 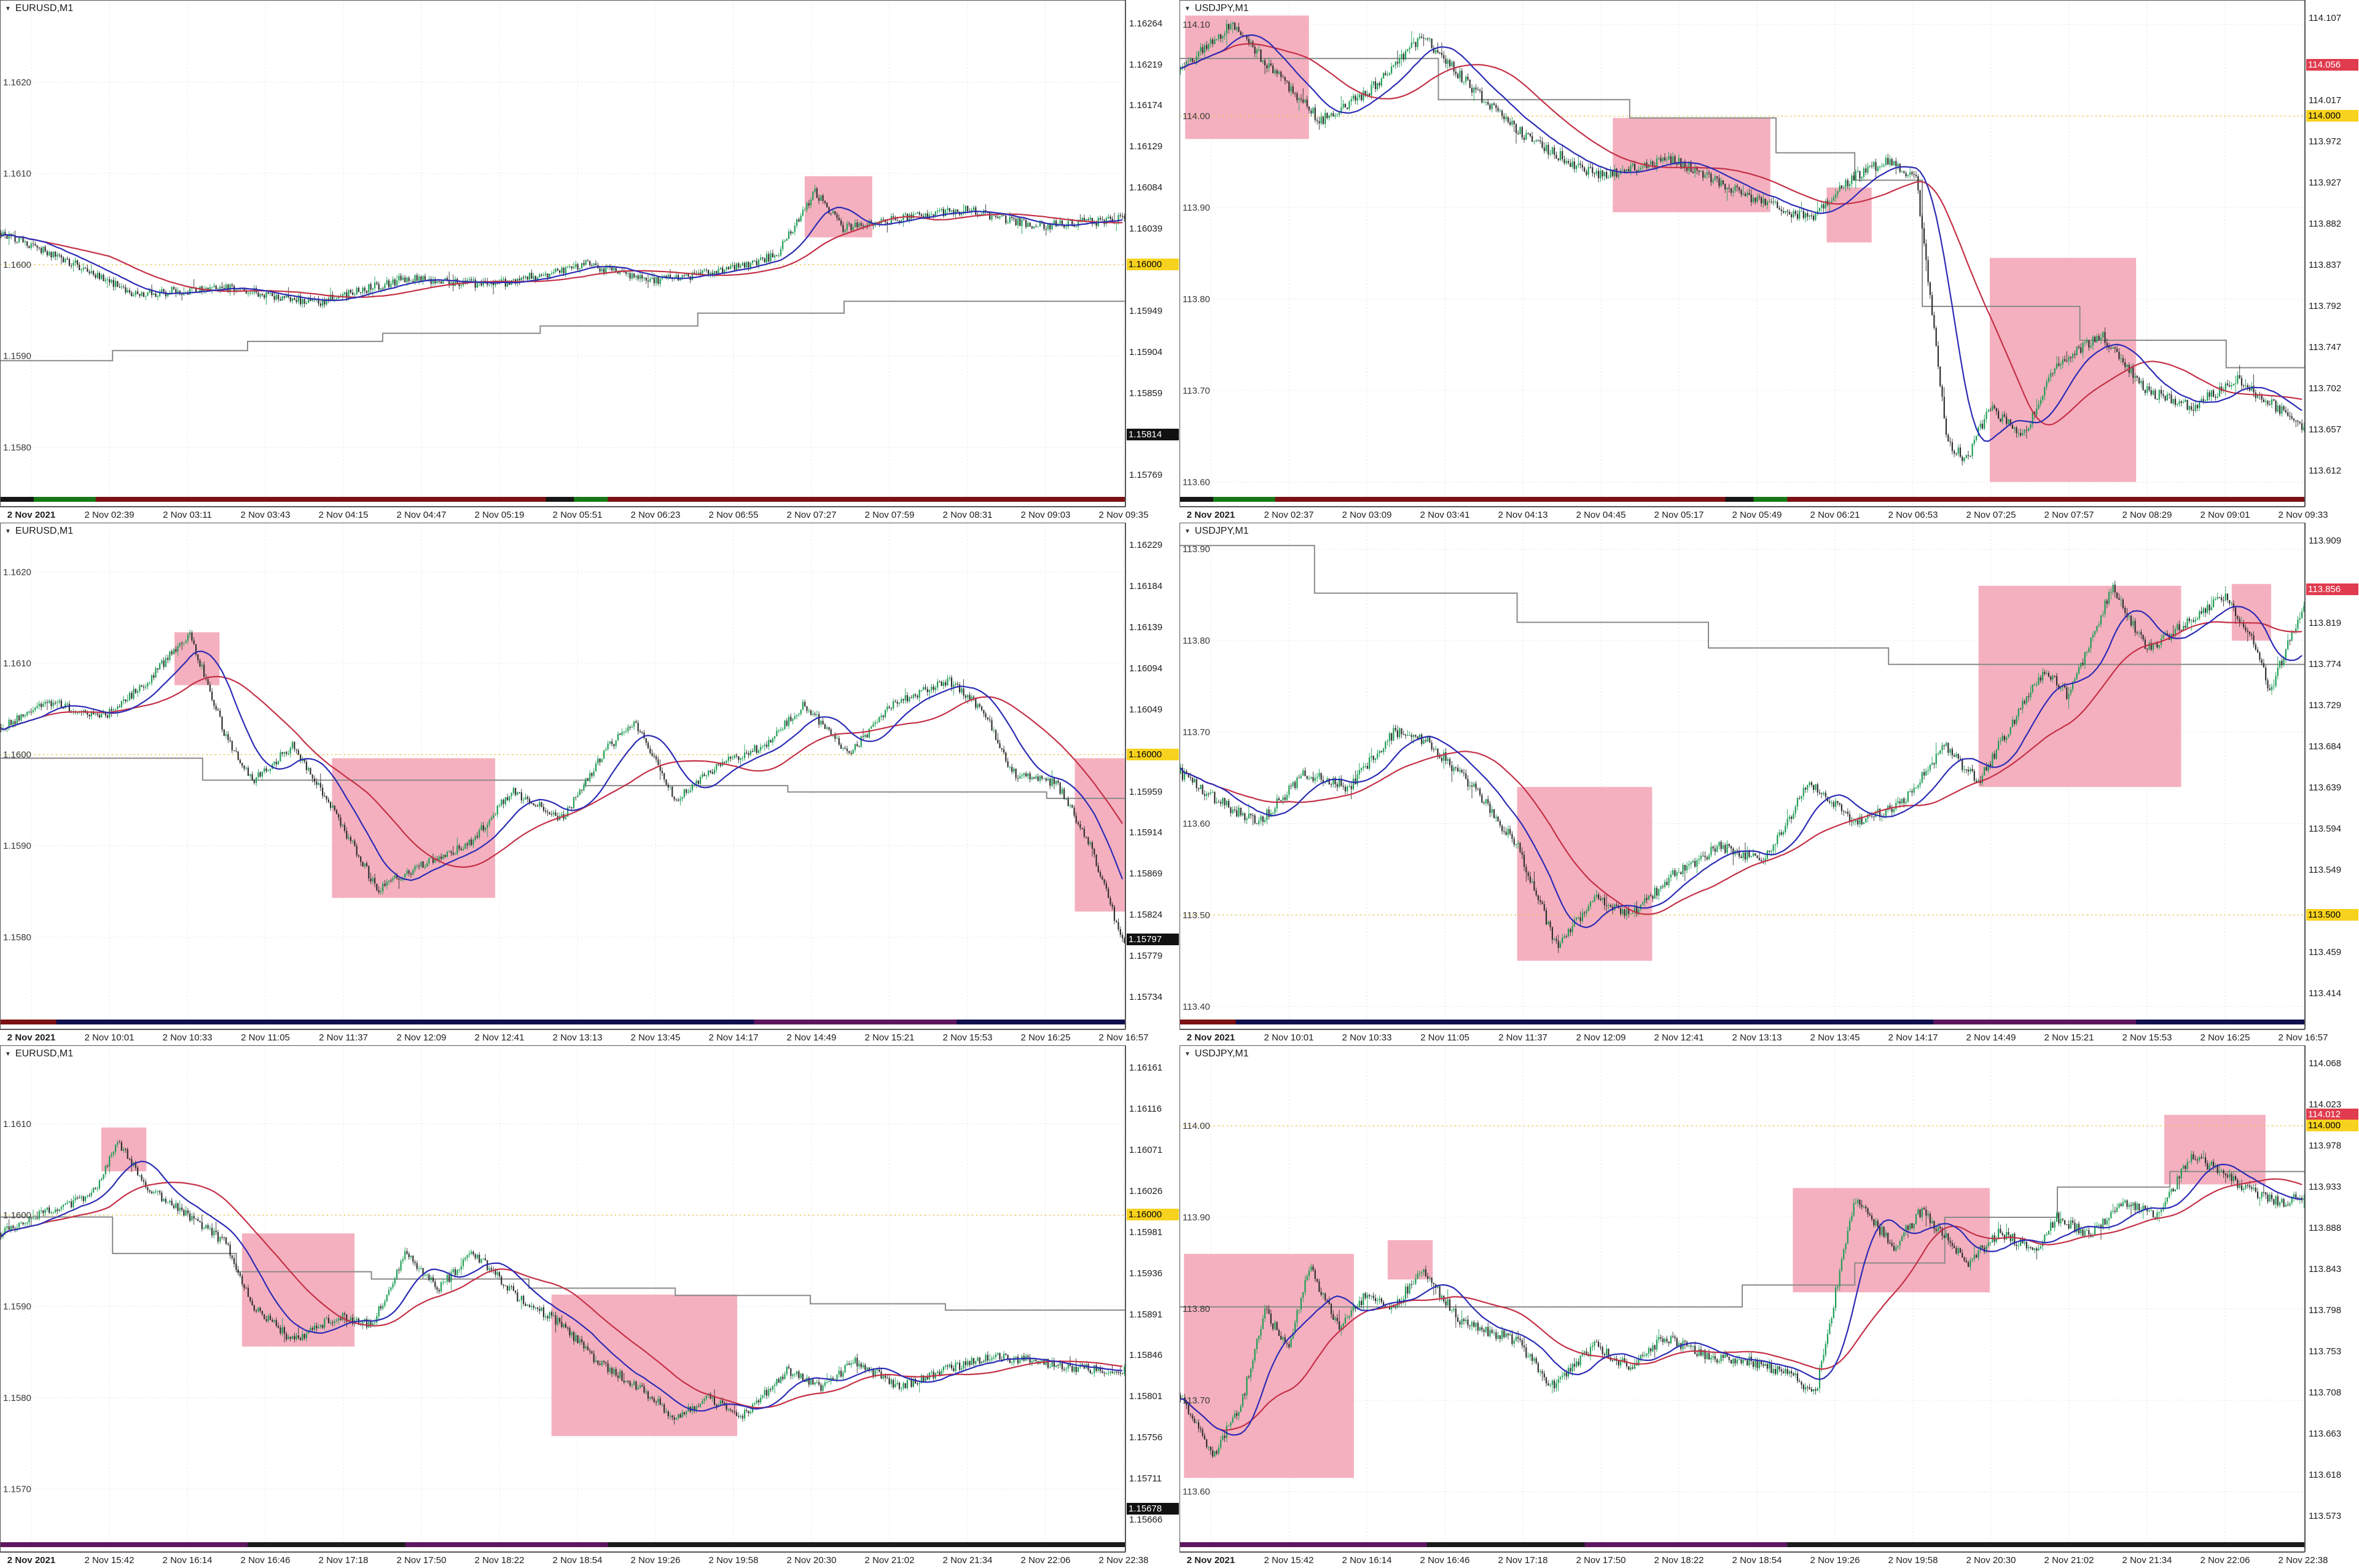 I want to click on axis-price-label: 1.15824, so click(x=1146, y=915).